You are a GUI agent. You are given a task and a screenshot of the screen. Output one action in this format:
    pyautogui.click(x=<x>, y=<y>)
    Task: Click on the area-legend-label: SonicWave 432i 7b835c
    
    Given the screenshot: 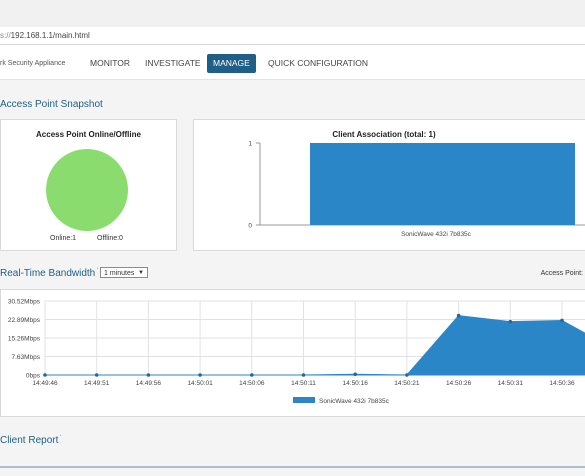 What is the action you would take?
    pyautogui.click(x=354, y=401)
    